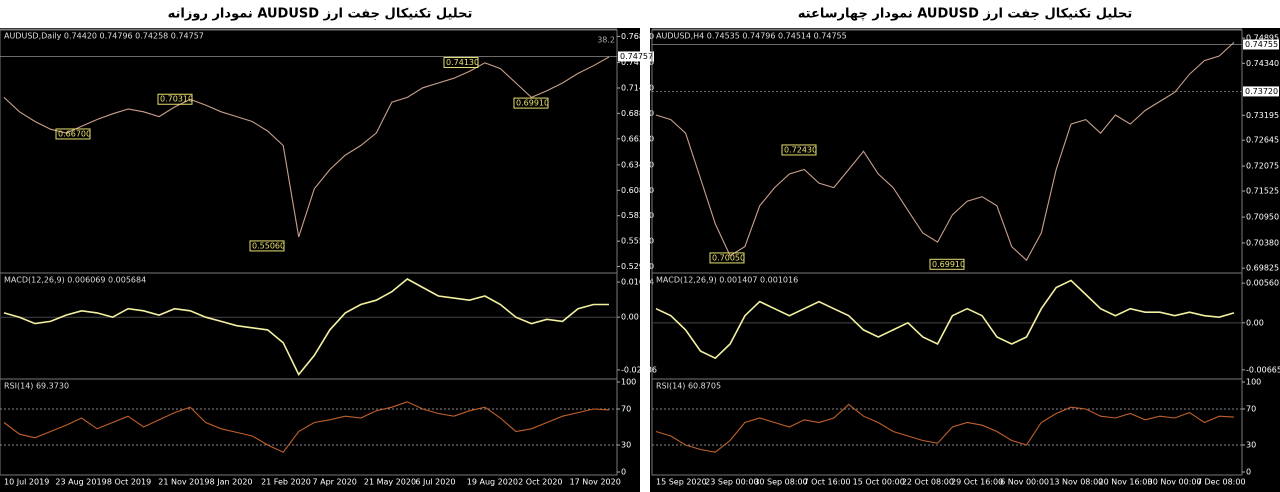 This screenshot has height=492, width=1280. Describe the element at coordinates (637, 36) in the screenshot. I see `y-tick-label: 0.76840` at that location.